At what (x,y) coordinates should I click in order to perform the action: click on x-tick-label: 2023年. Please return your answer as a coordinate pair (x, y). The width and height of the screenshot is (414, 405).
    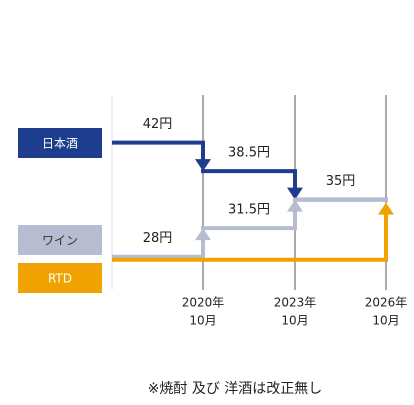
    Looking at the image, I should click on (295, 303).